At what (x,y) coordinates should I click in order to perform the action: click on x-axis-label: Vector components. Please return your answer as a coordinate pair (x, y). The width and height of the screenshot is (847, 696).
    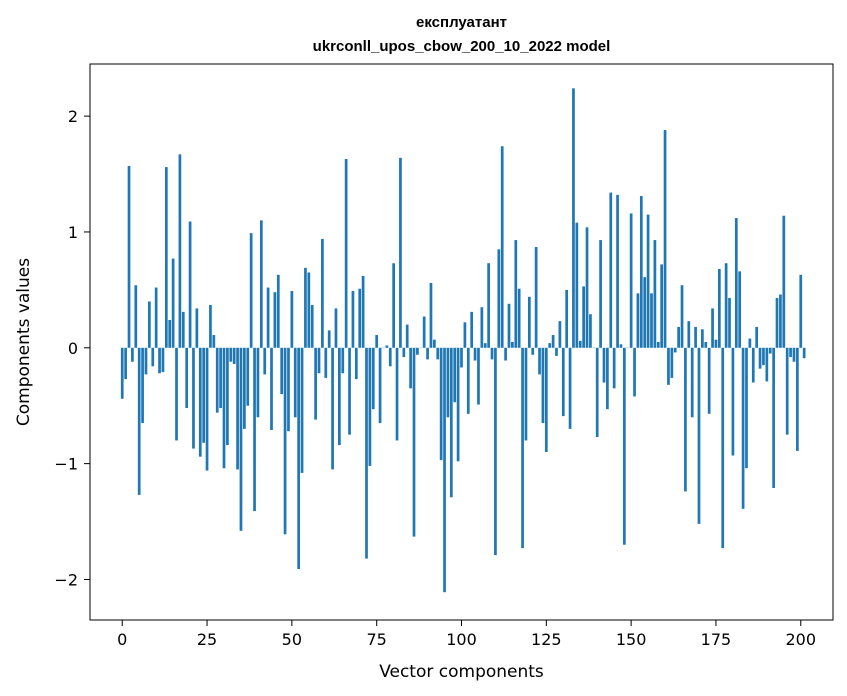
    Looking at the image, I should click on (461, 672).